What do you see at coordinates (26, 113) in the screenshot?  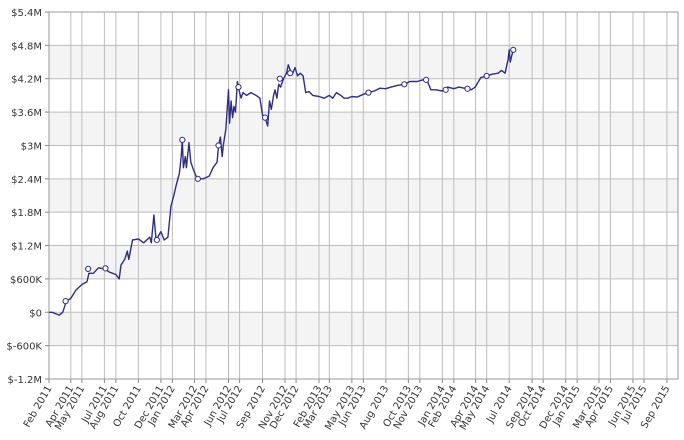 I see `y-tick-label: $3.6M` at bounding box center [26, 113].